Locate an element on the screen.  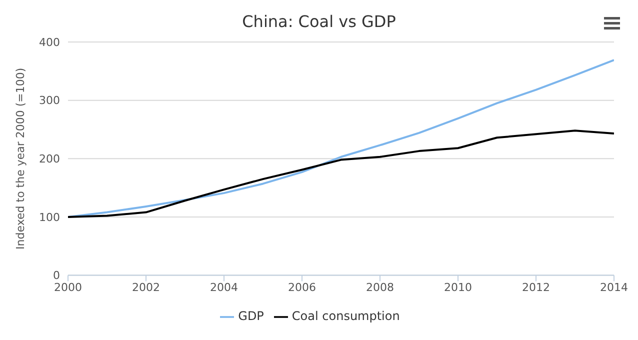
y-tick-label: 100 is located at coordinates (49, 217).